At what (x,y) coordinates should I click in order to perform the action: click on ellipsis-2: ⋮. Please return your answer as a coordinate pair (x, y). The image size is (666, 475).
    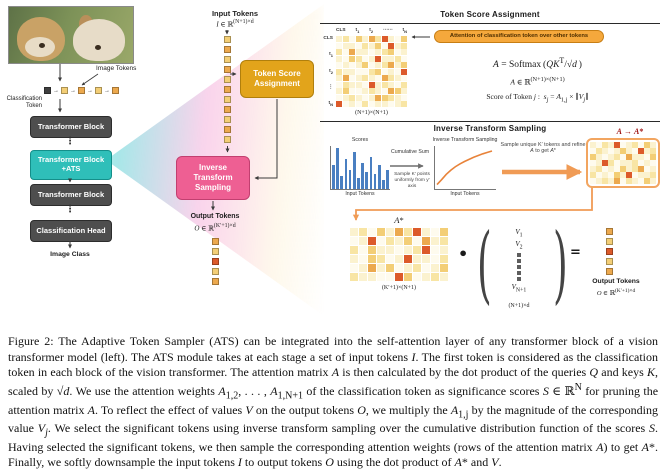
    Looking at the image, I should click on (70, 209).